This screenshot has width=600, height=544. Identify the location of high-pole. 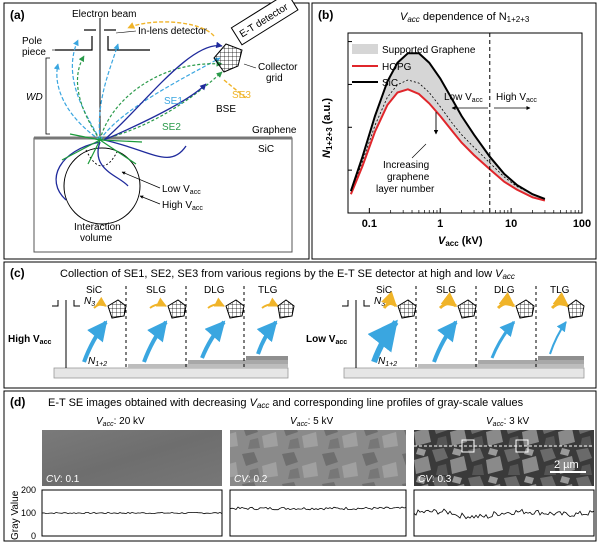
(66, 303).